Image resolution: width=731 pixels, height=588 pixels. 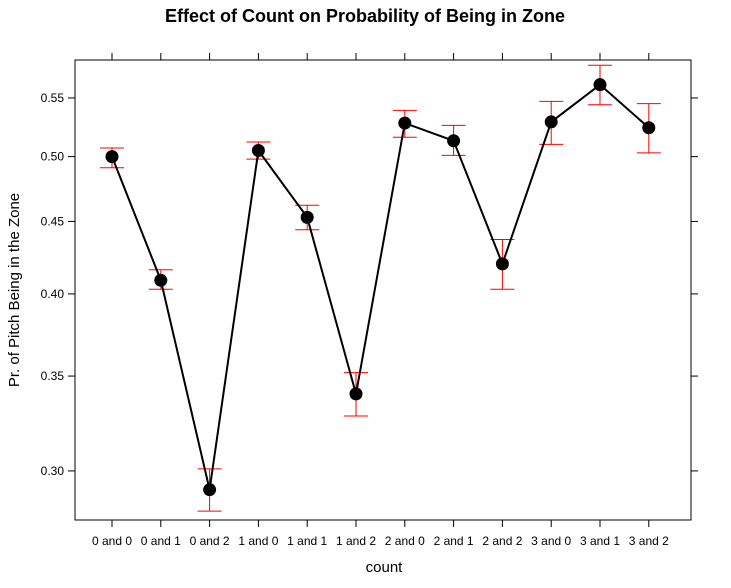 I want to click on x-tick-label: 3 and 1, so click(x=600, y=541).